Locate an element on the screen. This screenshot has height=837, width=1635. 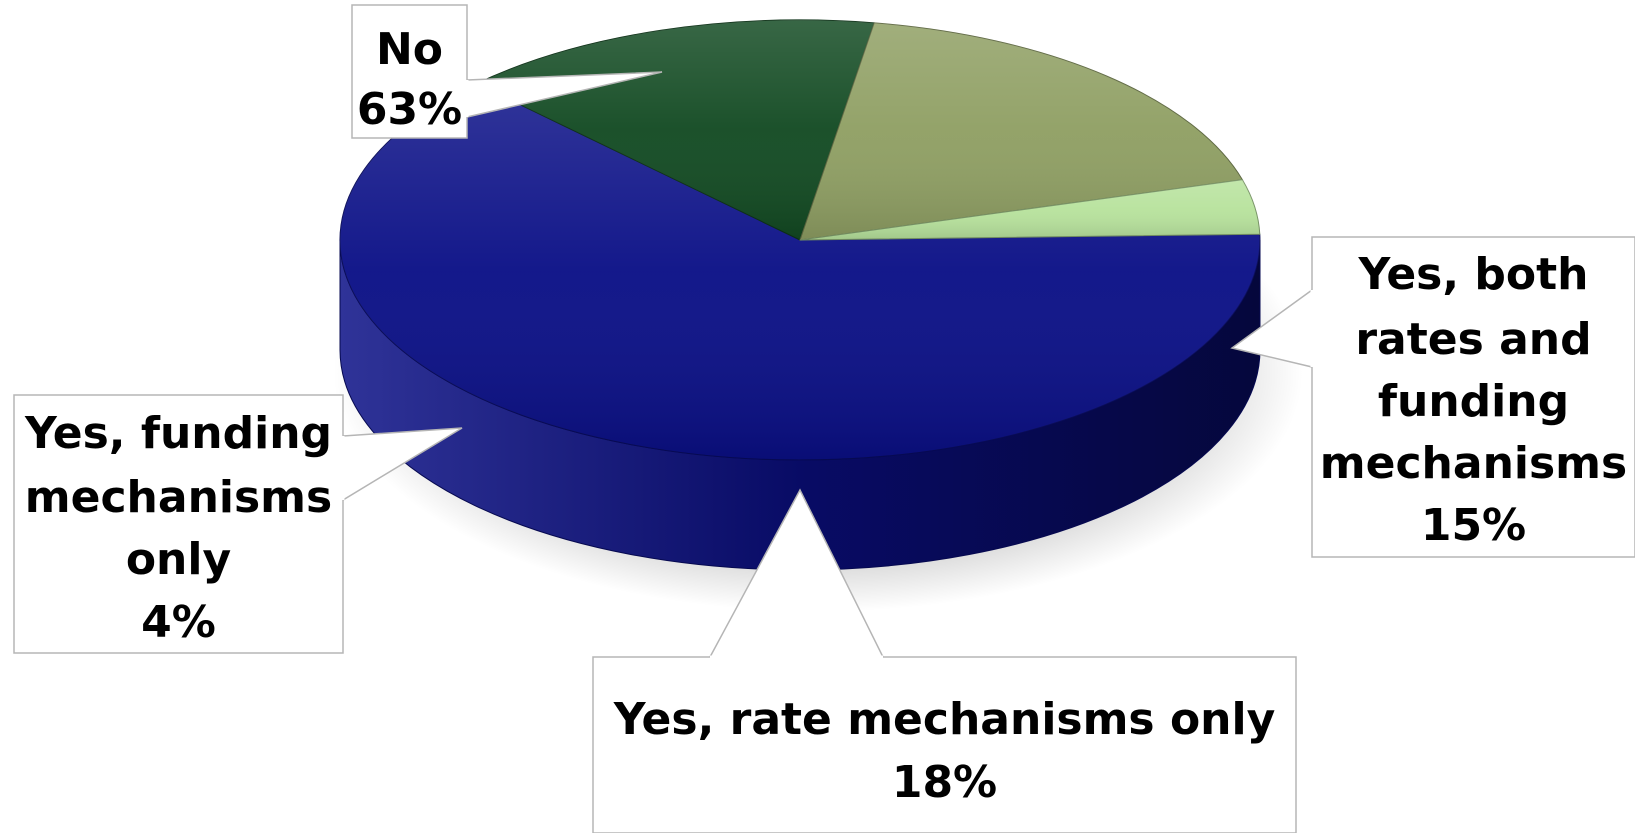
slice-label-rates-and-funding: Yes, both is located at coordinates (1473, 274).